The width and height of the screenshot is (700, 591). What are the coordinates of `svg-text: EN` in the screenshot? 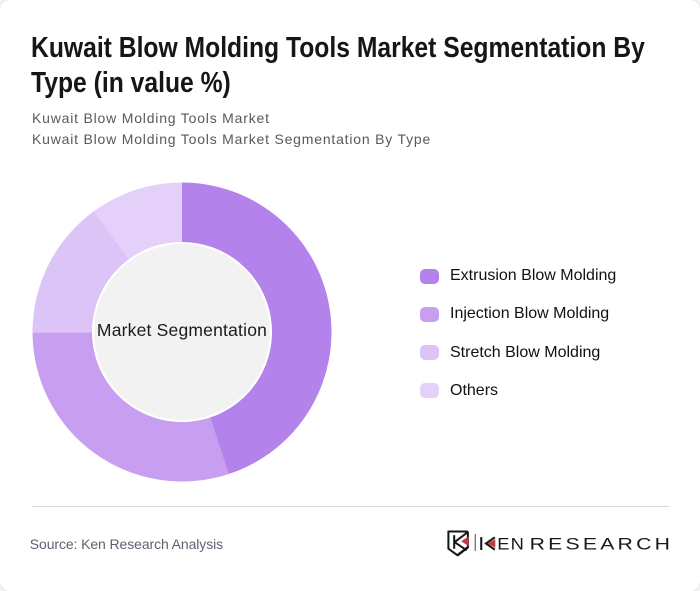 It's located at (511, 543).